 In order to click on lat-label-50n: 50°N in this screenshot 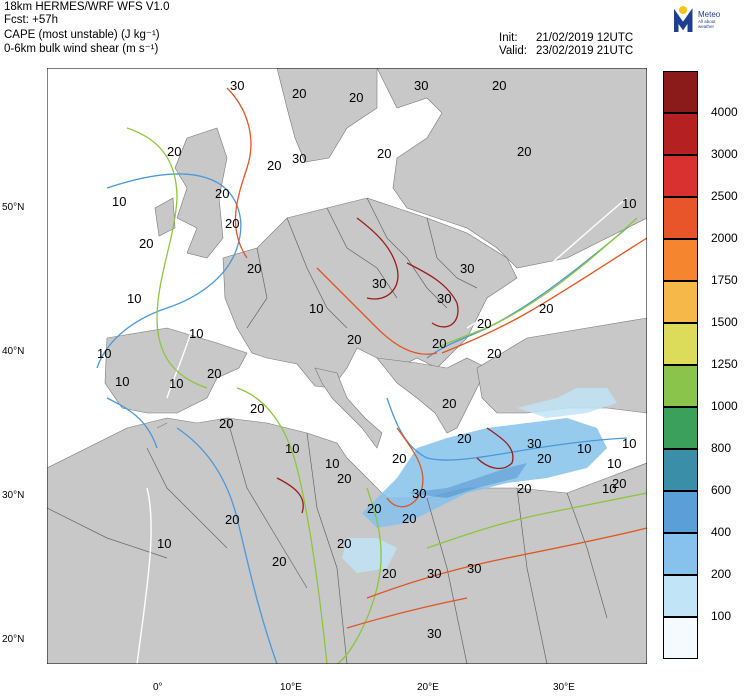, I will do `click(13, 207)`.